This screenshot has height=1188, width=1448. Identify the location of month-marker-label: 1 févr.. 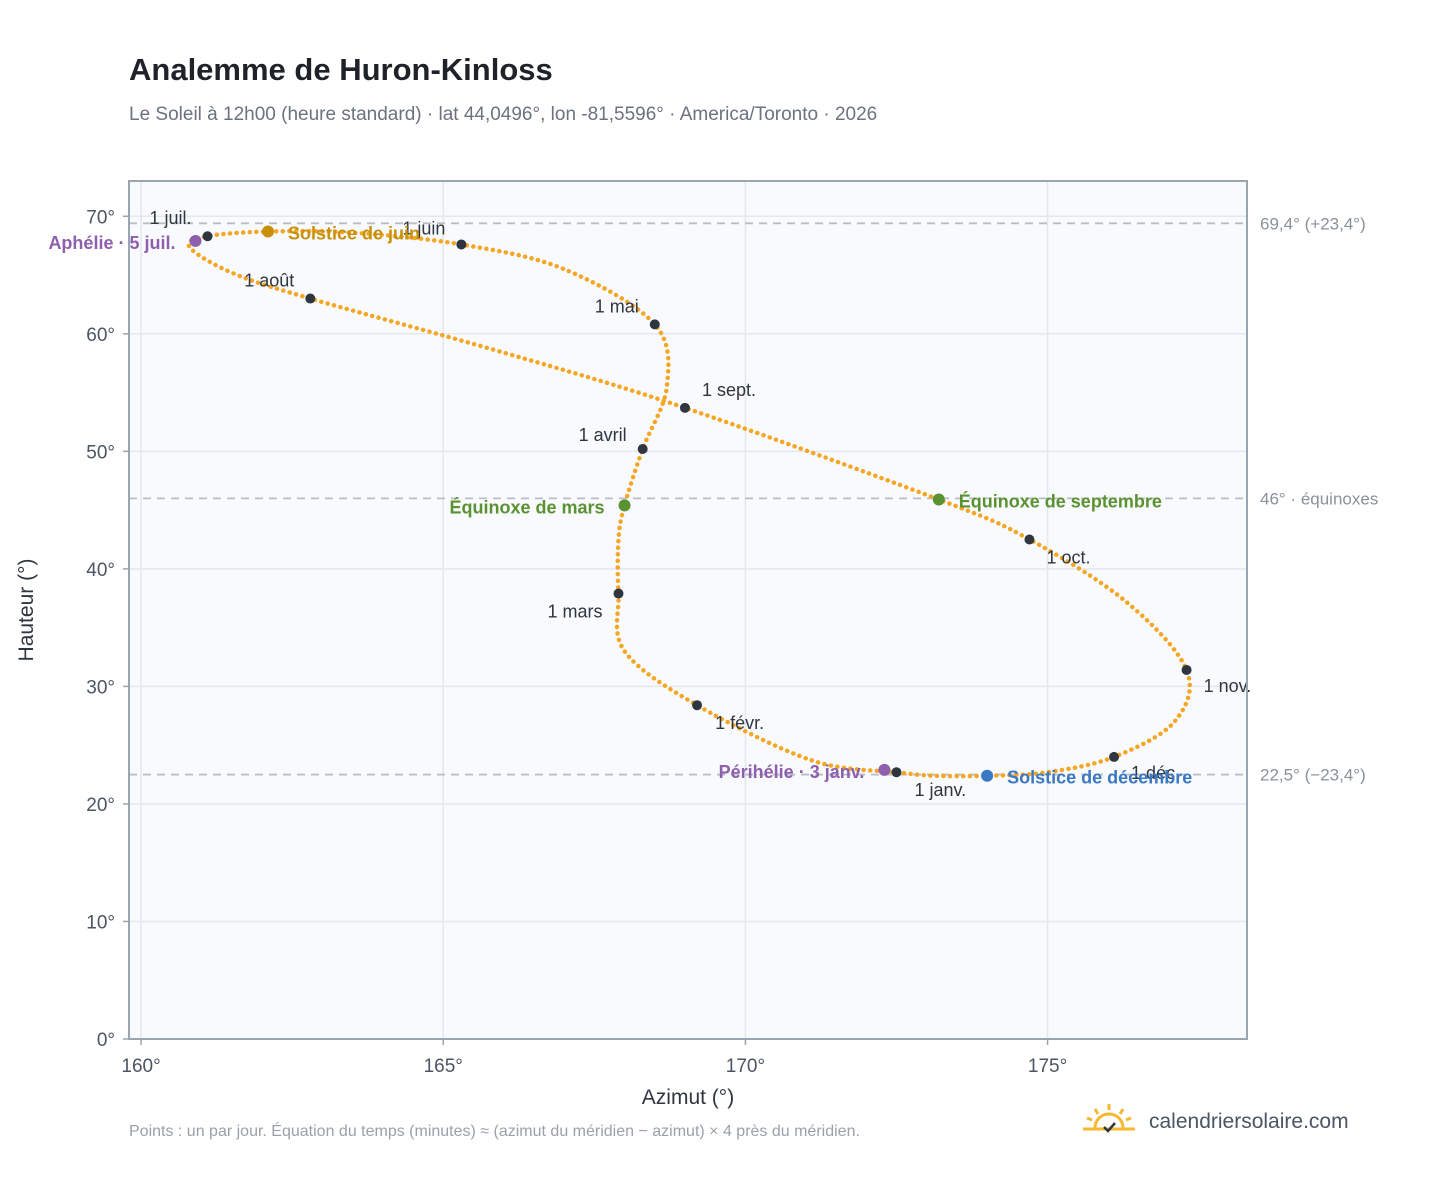
(739, 723).